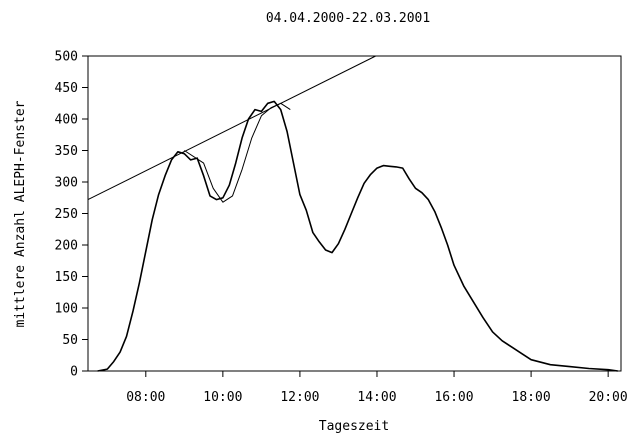 The height and width of the screenshot is (438, 629). Describe the element at coordinates (453, 397) in the screenshot. I see `x-tick-label: 16:00` at that location.